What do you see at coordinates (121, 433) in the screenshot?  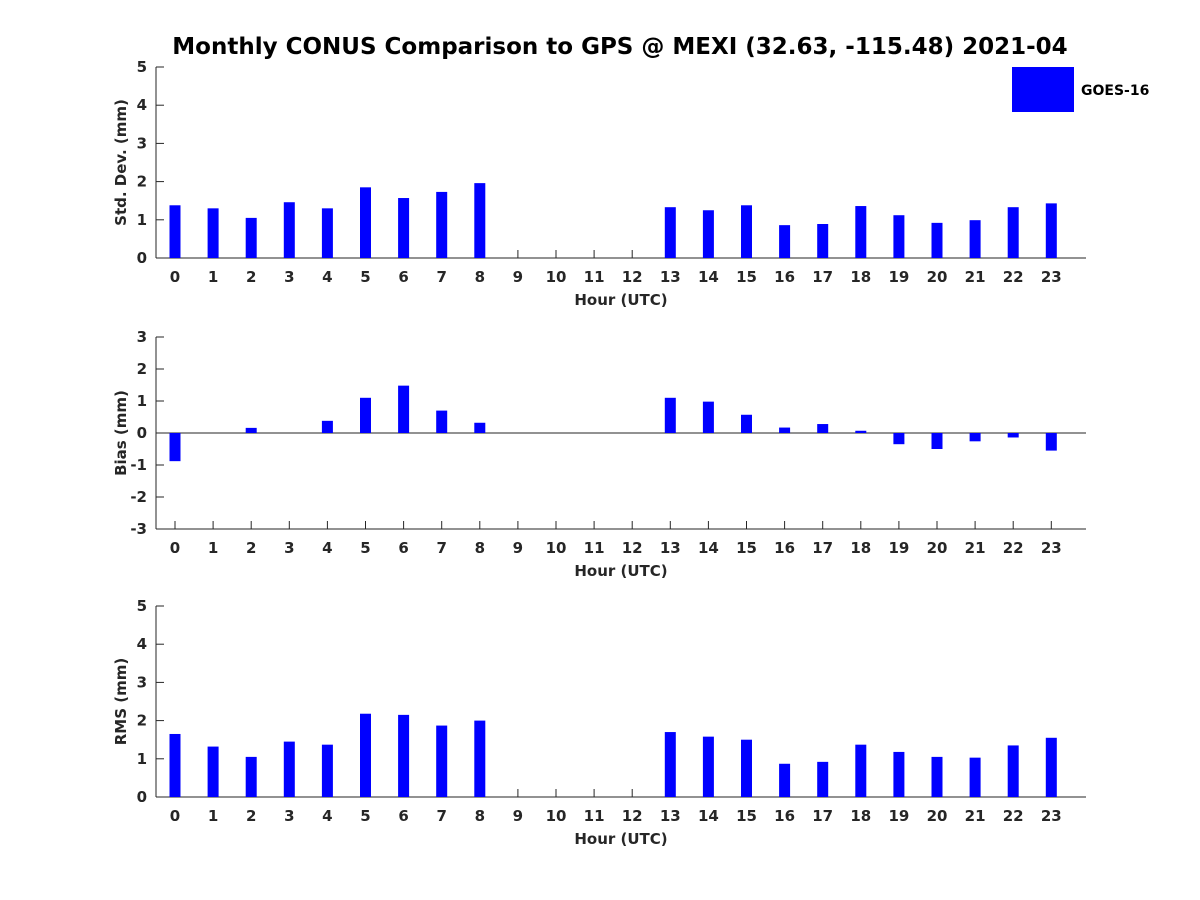 I see `y-axis-label: Bias (mm)` at bounding box center [121, 433].